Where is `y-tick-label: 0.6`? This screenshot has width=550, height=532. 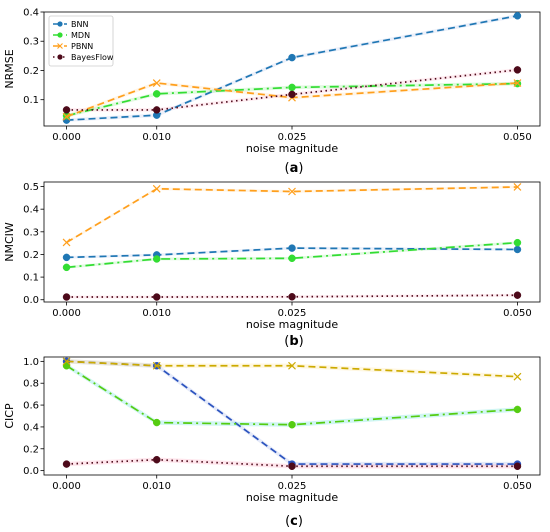
y-tick-label: 0.6 is located at coordinates (31, 406).